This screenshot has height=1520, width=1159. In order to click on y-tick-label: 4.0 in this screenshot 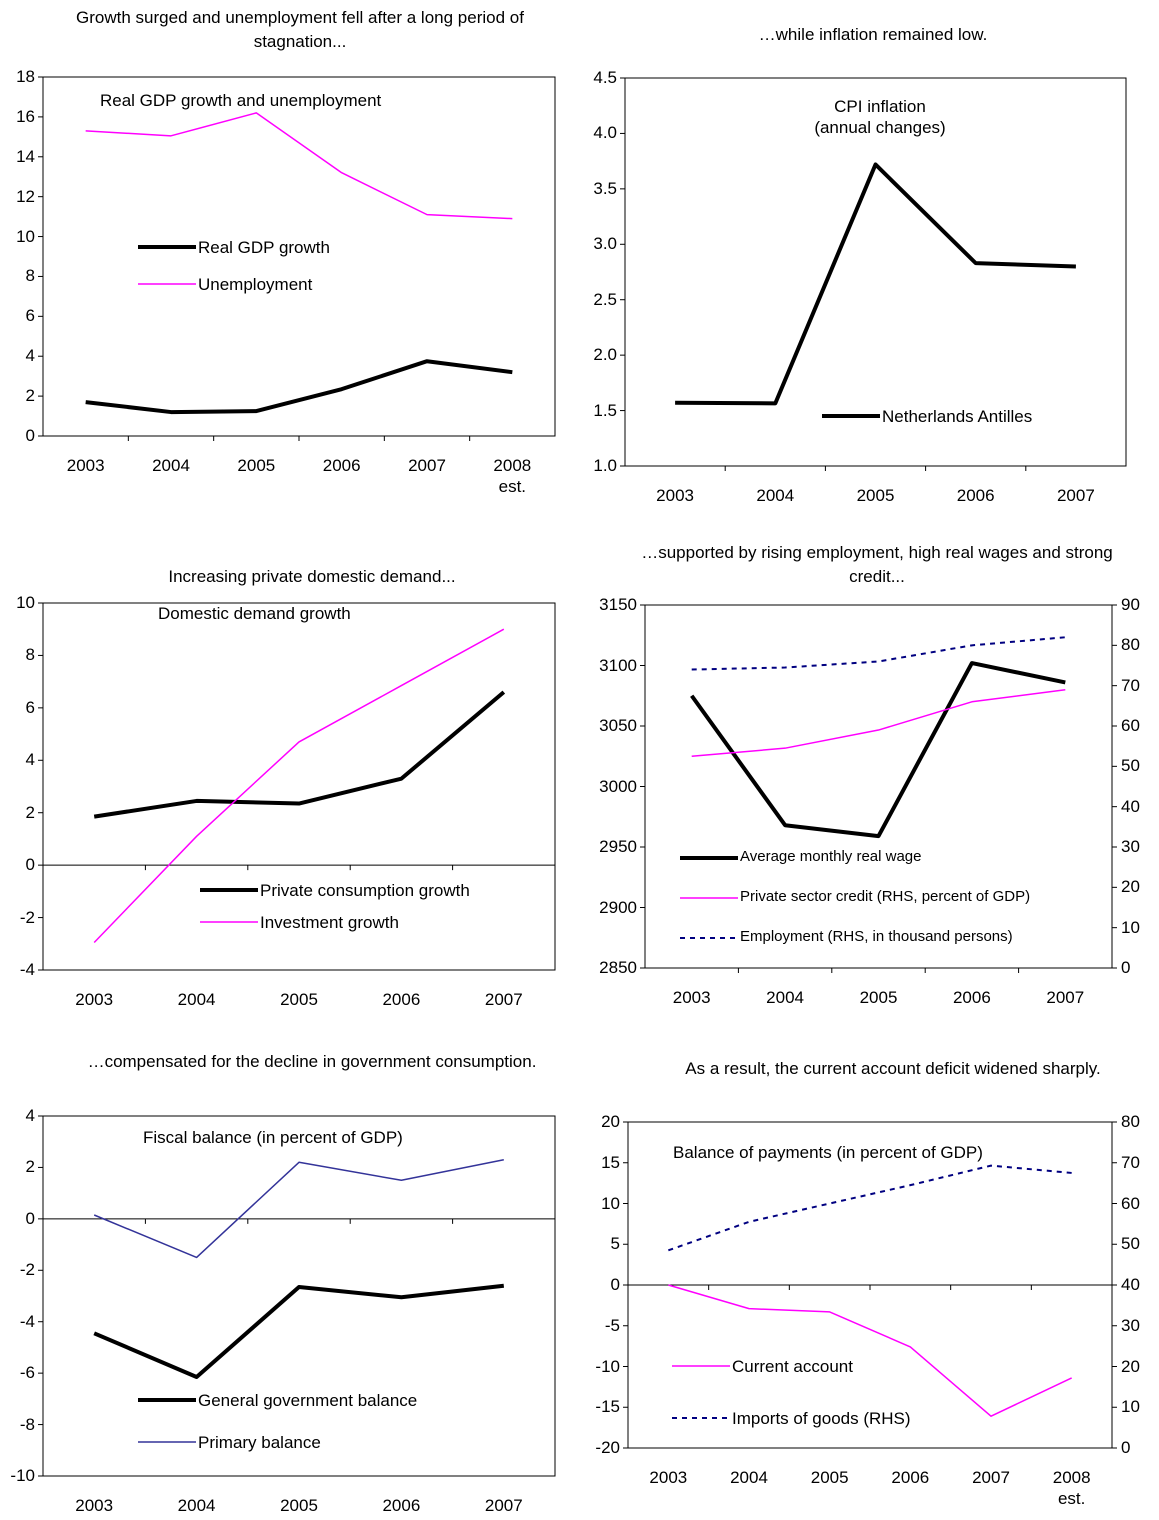, I will do `click(605, 133)`.